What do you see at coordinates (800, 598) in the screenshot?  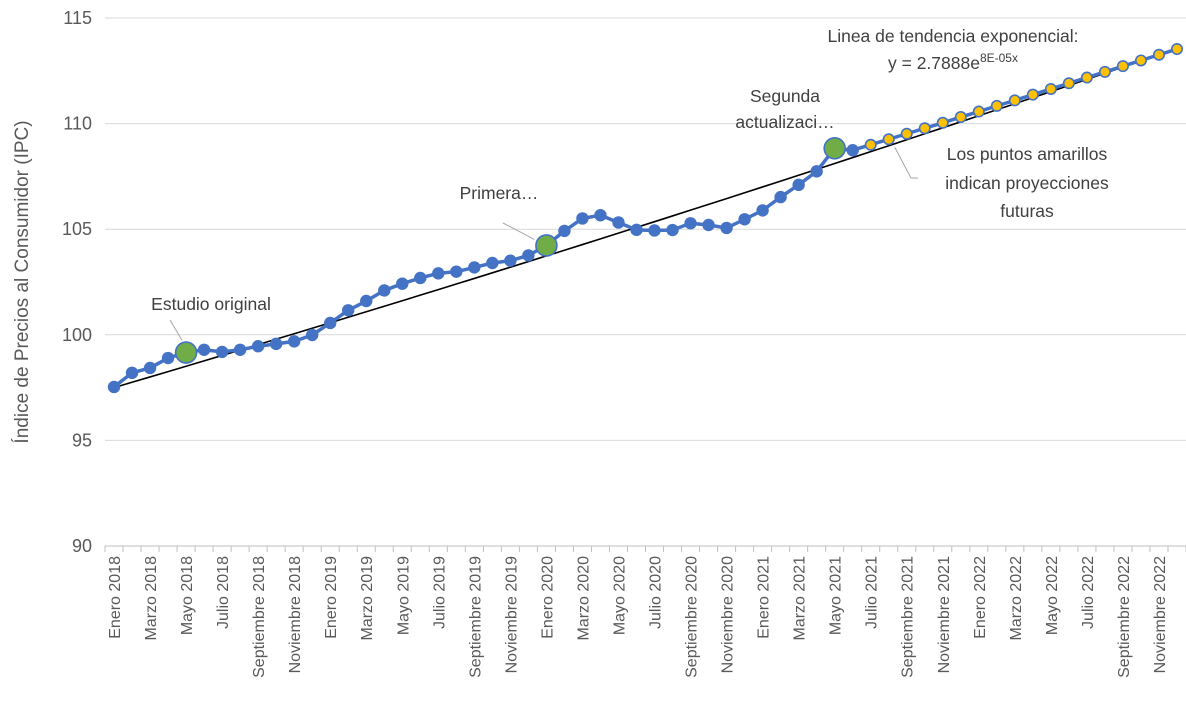 I see `x-tick-label: Marzo 2021` at bounding box center [800, 598].